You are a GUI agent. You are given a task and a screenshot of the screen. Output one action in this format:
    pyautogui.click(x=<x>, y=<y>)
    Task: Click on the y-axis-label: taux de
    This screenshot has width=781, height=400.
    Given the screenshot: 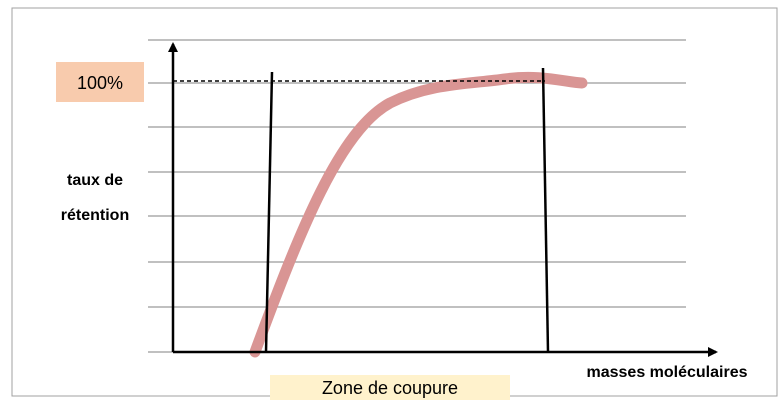 What is the action you would take?
    pyautogui.click(x=95, y=180)
    